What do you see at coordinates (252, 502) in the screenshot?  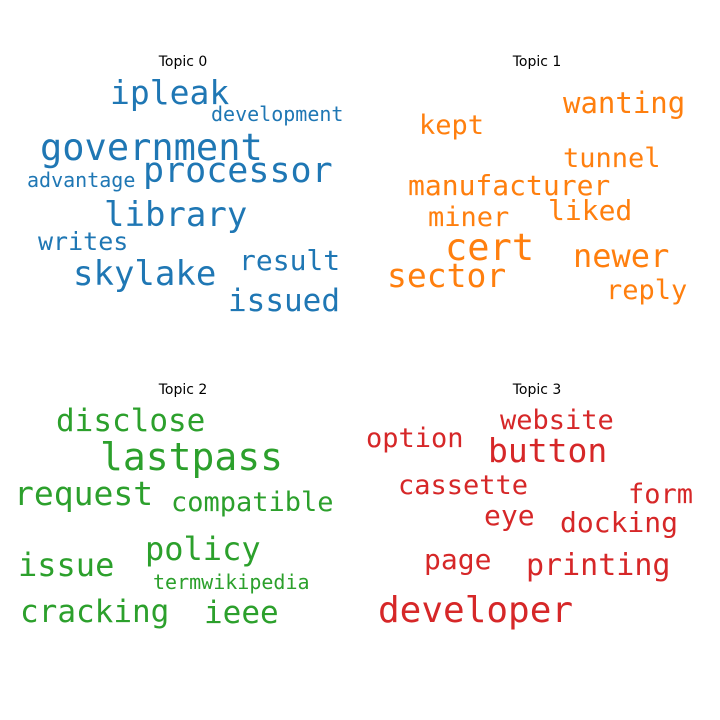 I see `topic-2-word-compatible: compatible` at bounding box center [252, 502].